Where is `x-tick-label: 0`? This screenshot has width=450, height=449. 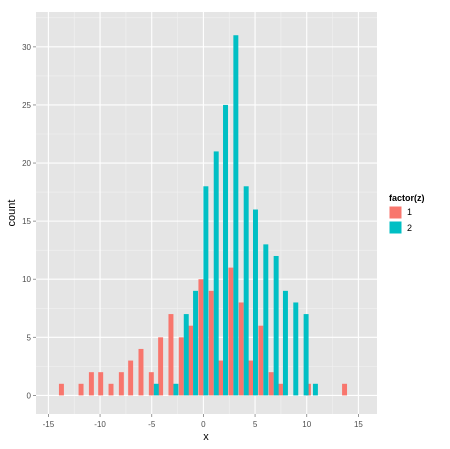
x-tick-label: 0 is located at coordinates (203, 424).